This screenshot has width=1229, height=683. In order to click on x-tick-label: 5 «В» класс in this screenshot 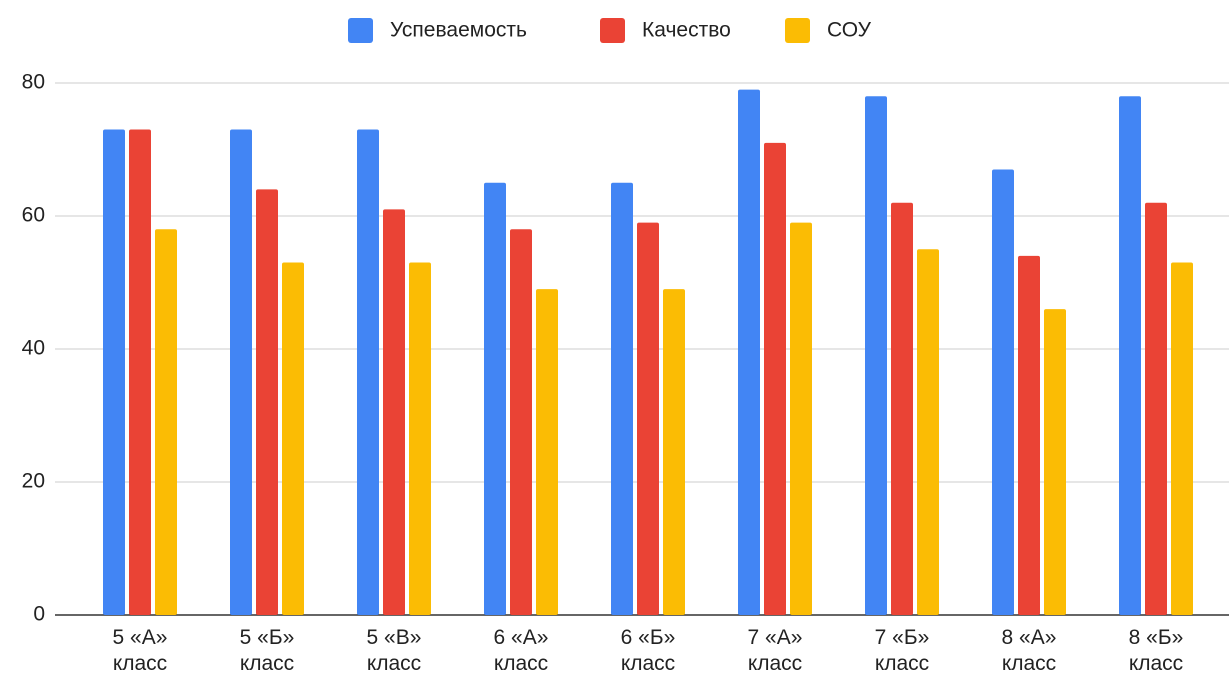, I will do `click(394, 650)`.